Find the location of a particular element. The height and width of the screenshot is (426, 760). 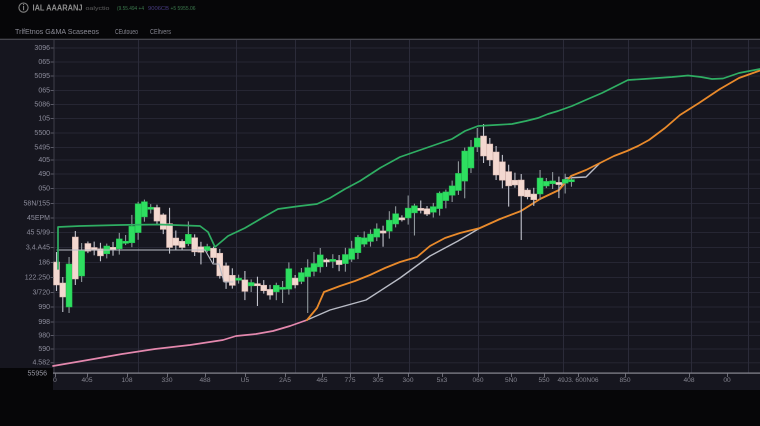

svg-text: 45EPM is located at coordinates (38, 218).